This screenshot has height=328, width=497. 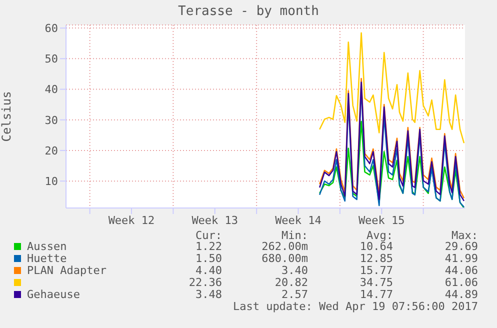 What do you see at coordinates (376, 246) in the screenshot?
I see `text: 10.64` at bounding box center [376, 246].